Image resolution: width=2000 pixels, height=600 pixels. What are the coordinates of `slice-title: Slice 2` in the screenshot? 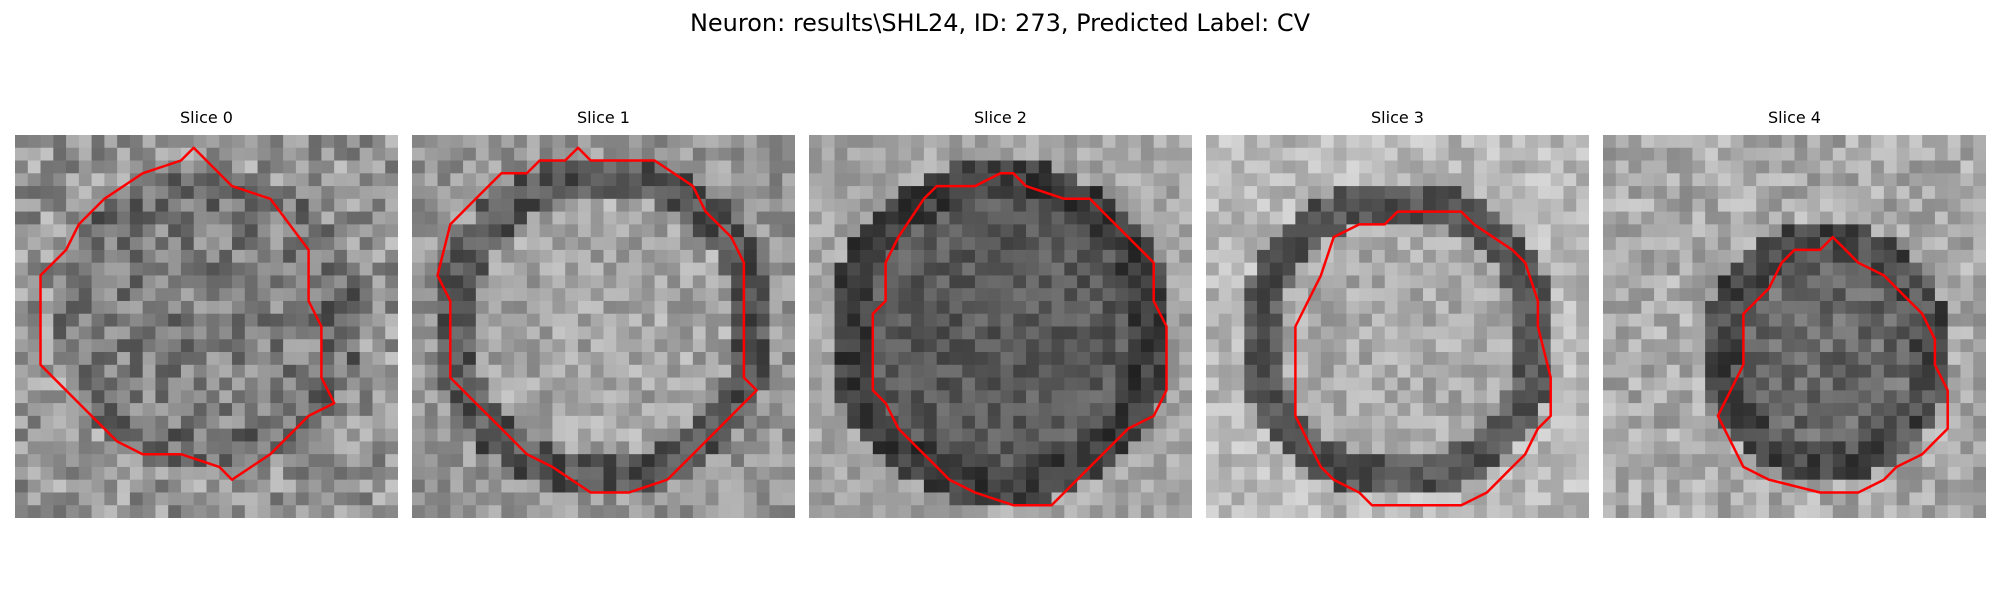 It's located at (1000, 117).